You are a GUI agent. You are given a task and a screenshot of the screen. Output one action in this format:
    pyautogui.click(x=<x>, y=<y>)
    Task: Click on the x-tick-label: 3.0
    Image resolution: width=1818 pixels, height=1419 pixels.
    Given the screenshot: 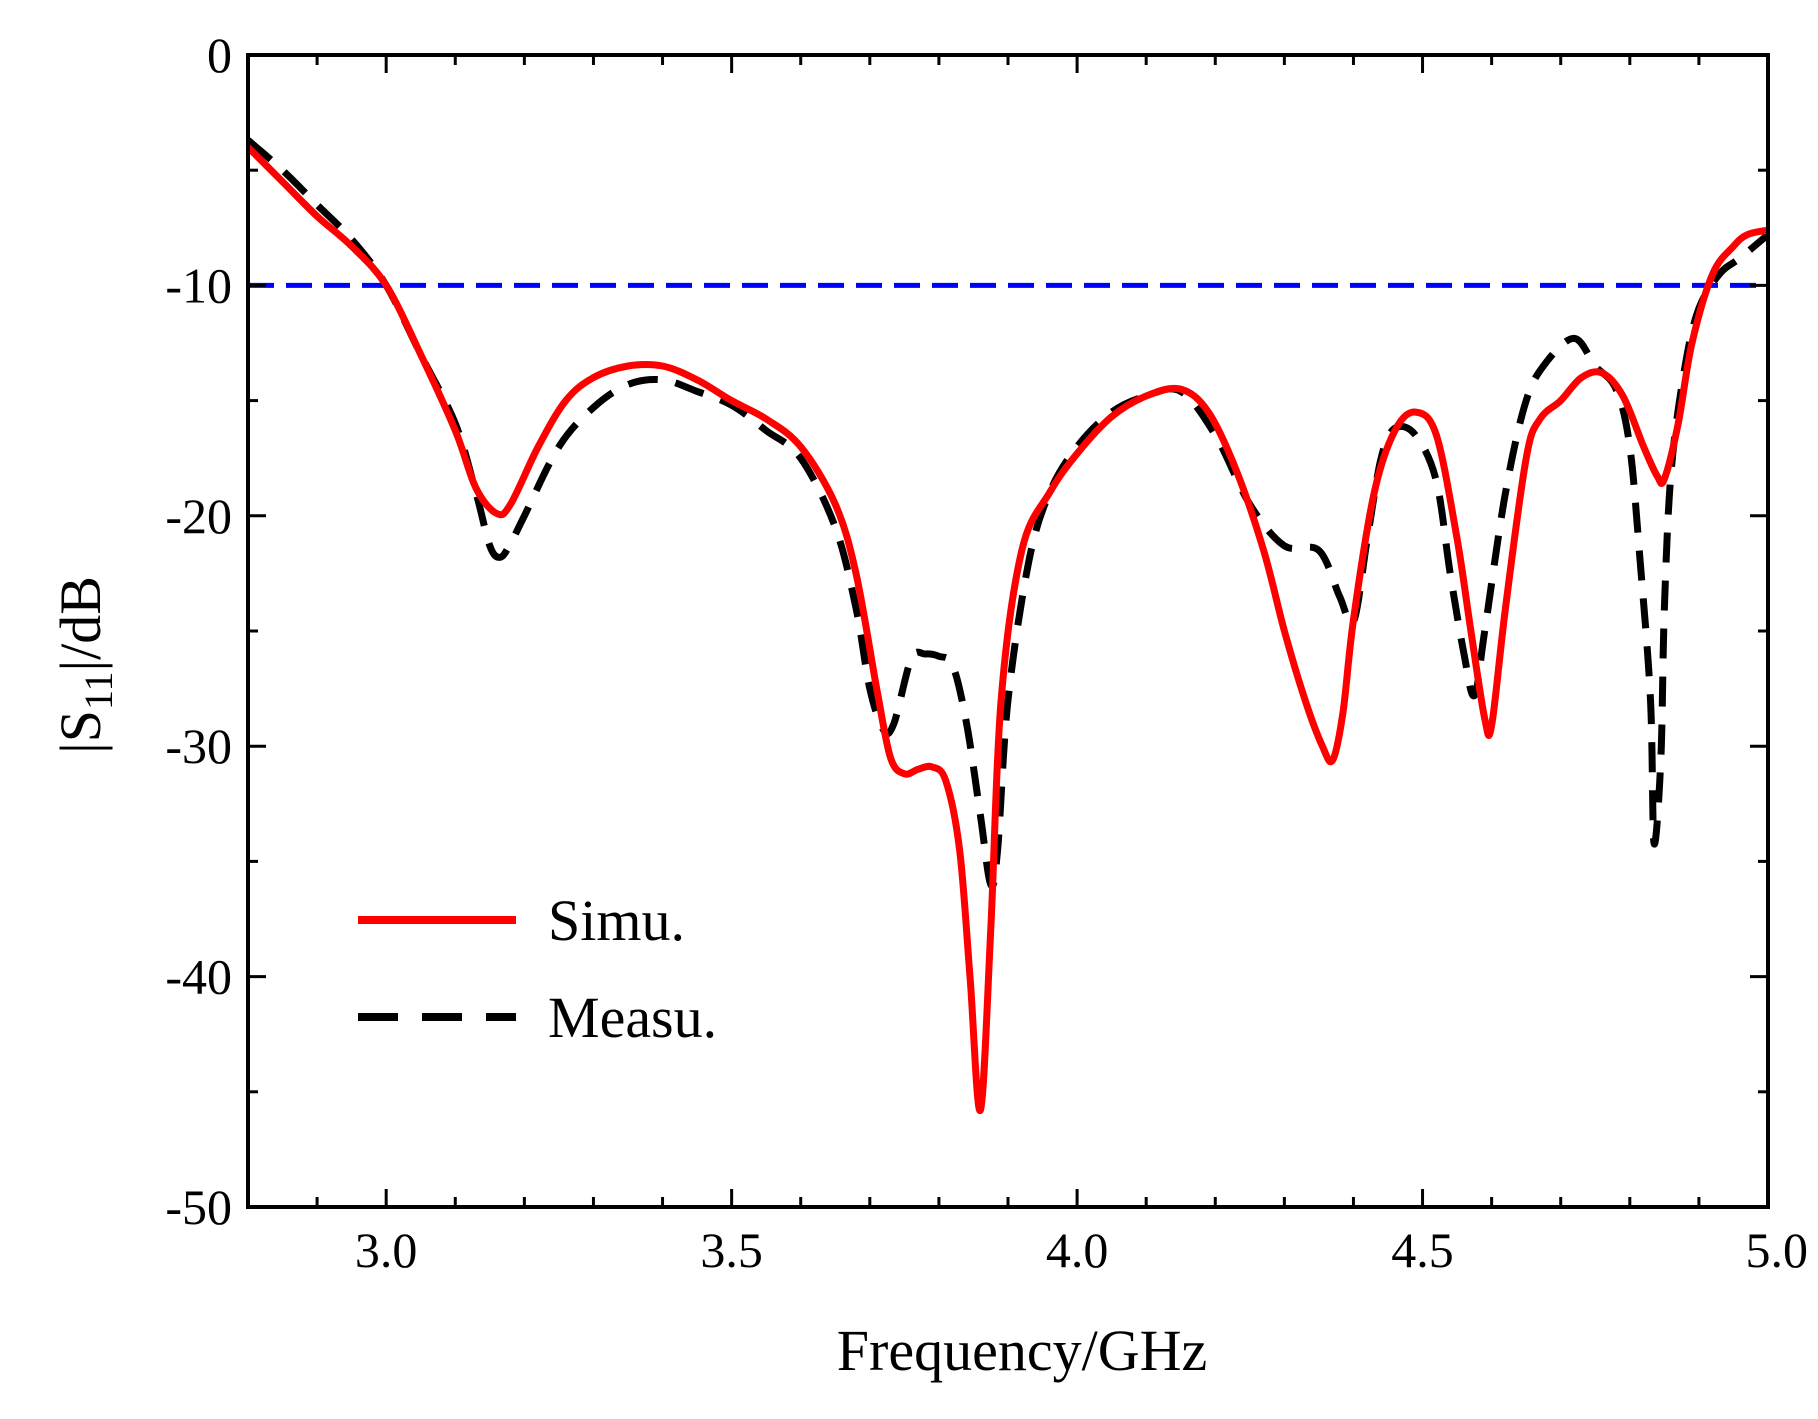 What is the action you would take?
    pyautogui.click(x=386, y=1250)
    